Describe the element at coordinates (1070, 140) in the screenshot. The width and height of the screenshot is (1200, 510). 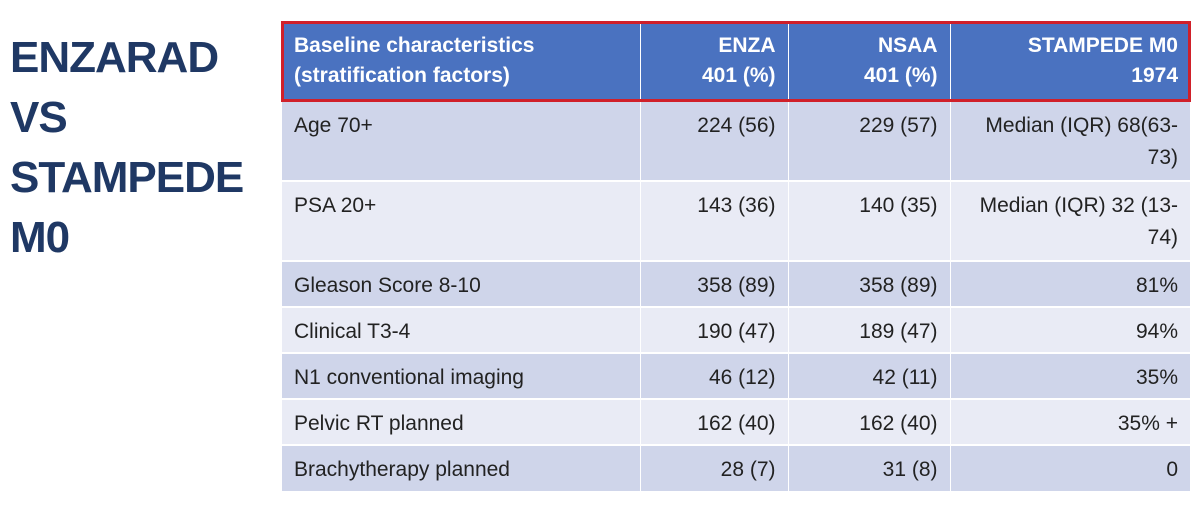
I see `table-cell: Median (IQR) 68(63-73)` at that location.